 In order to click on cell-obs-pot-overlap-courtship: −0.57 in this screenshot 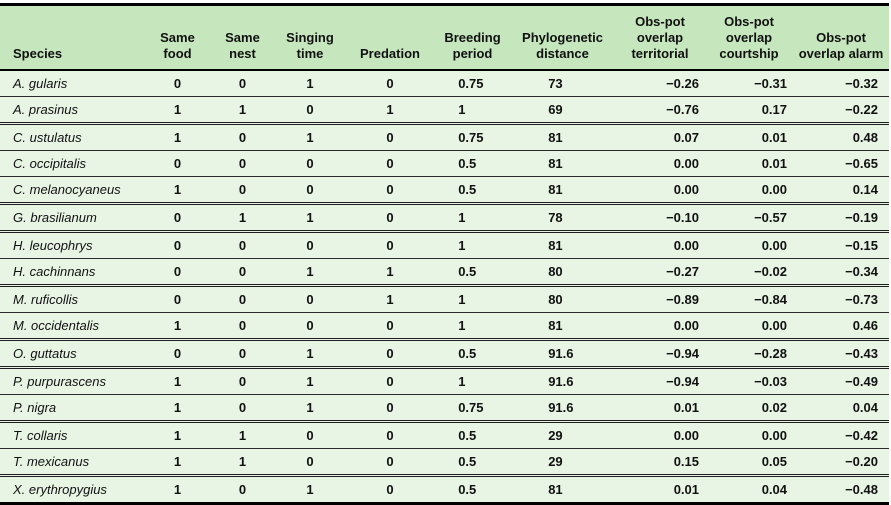, I will do `click(749, 218)`.